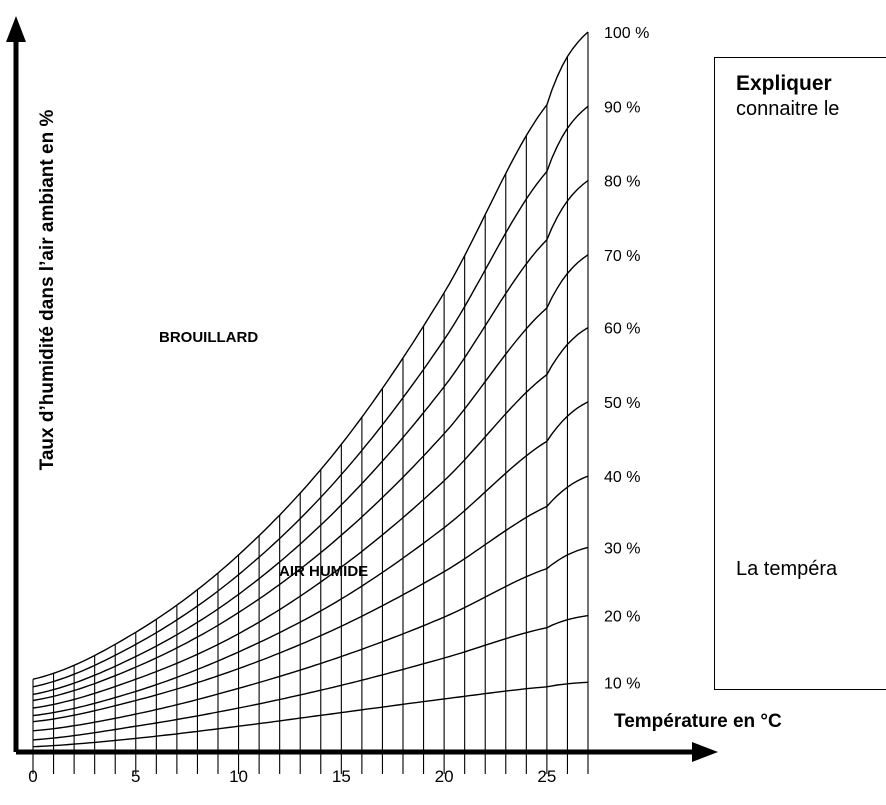 The height and width of the screenshot is (805, 886). Describe the element at coordinates (444, 776) in the screenshot. I see `x-tick-label: 20` at that location.